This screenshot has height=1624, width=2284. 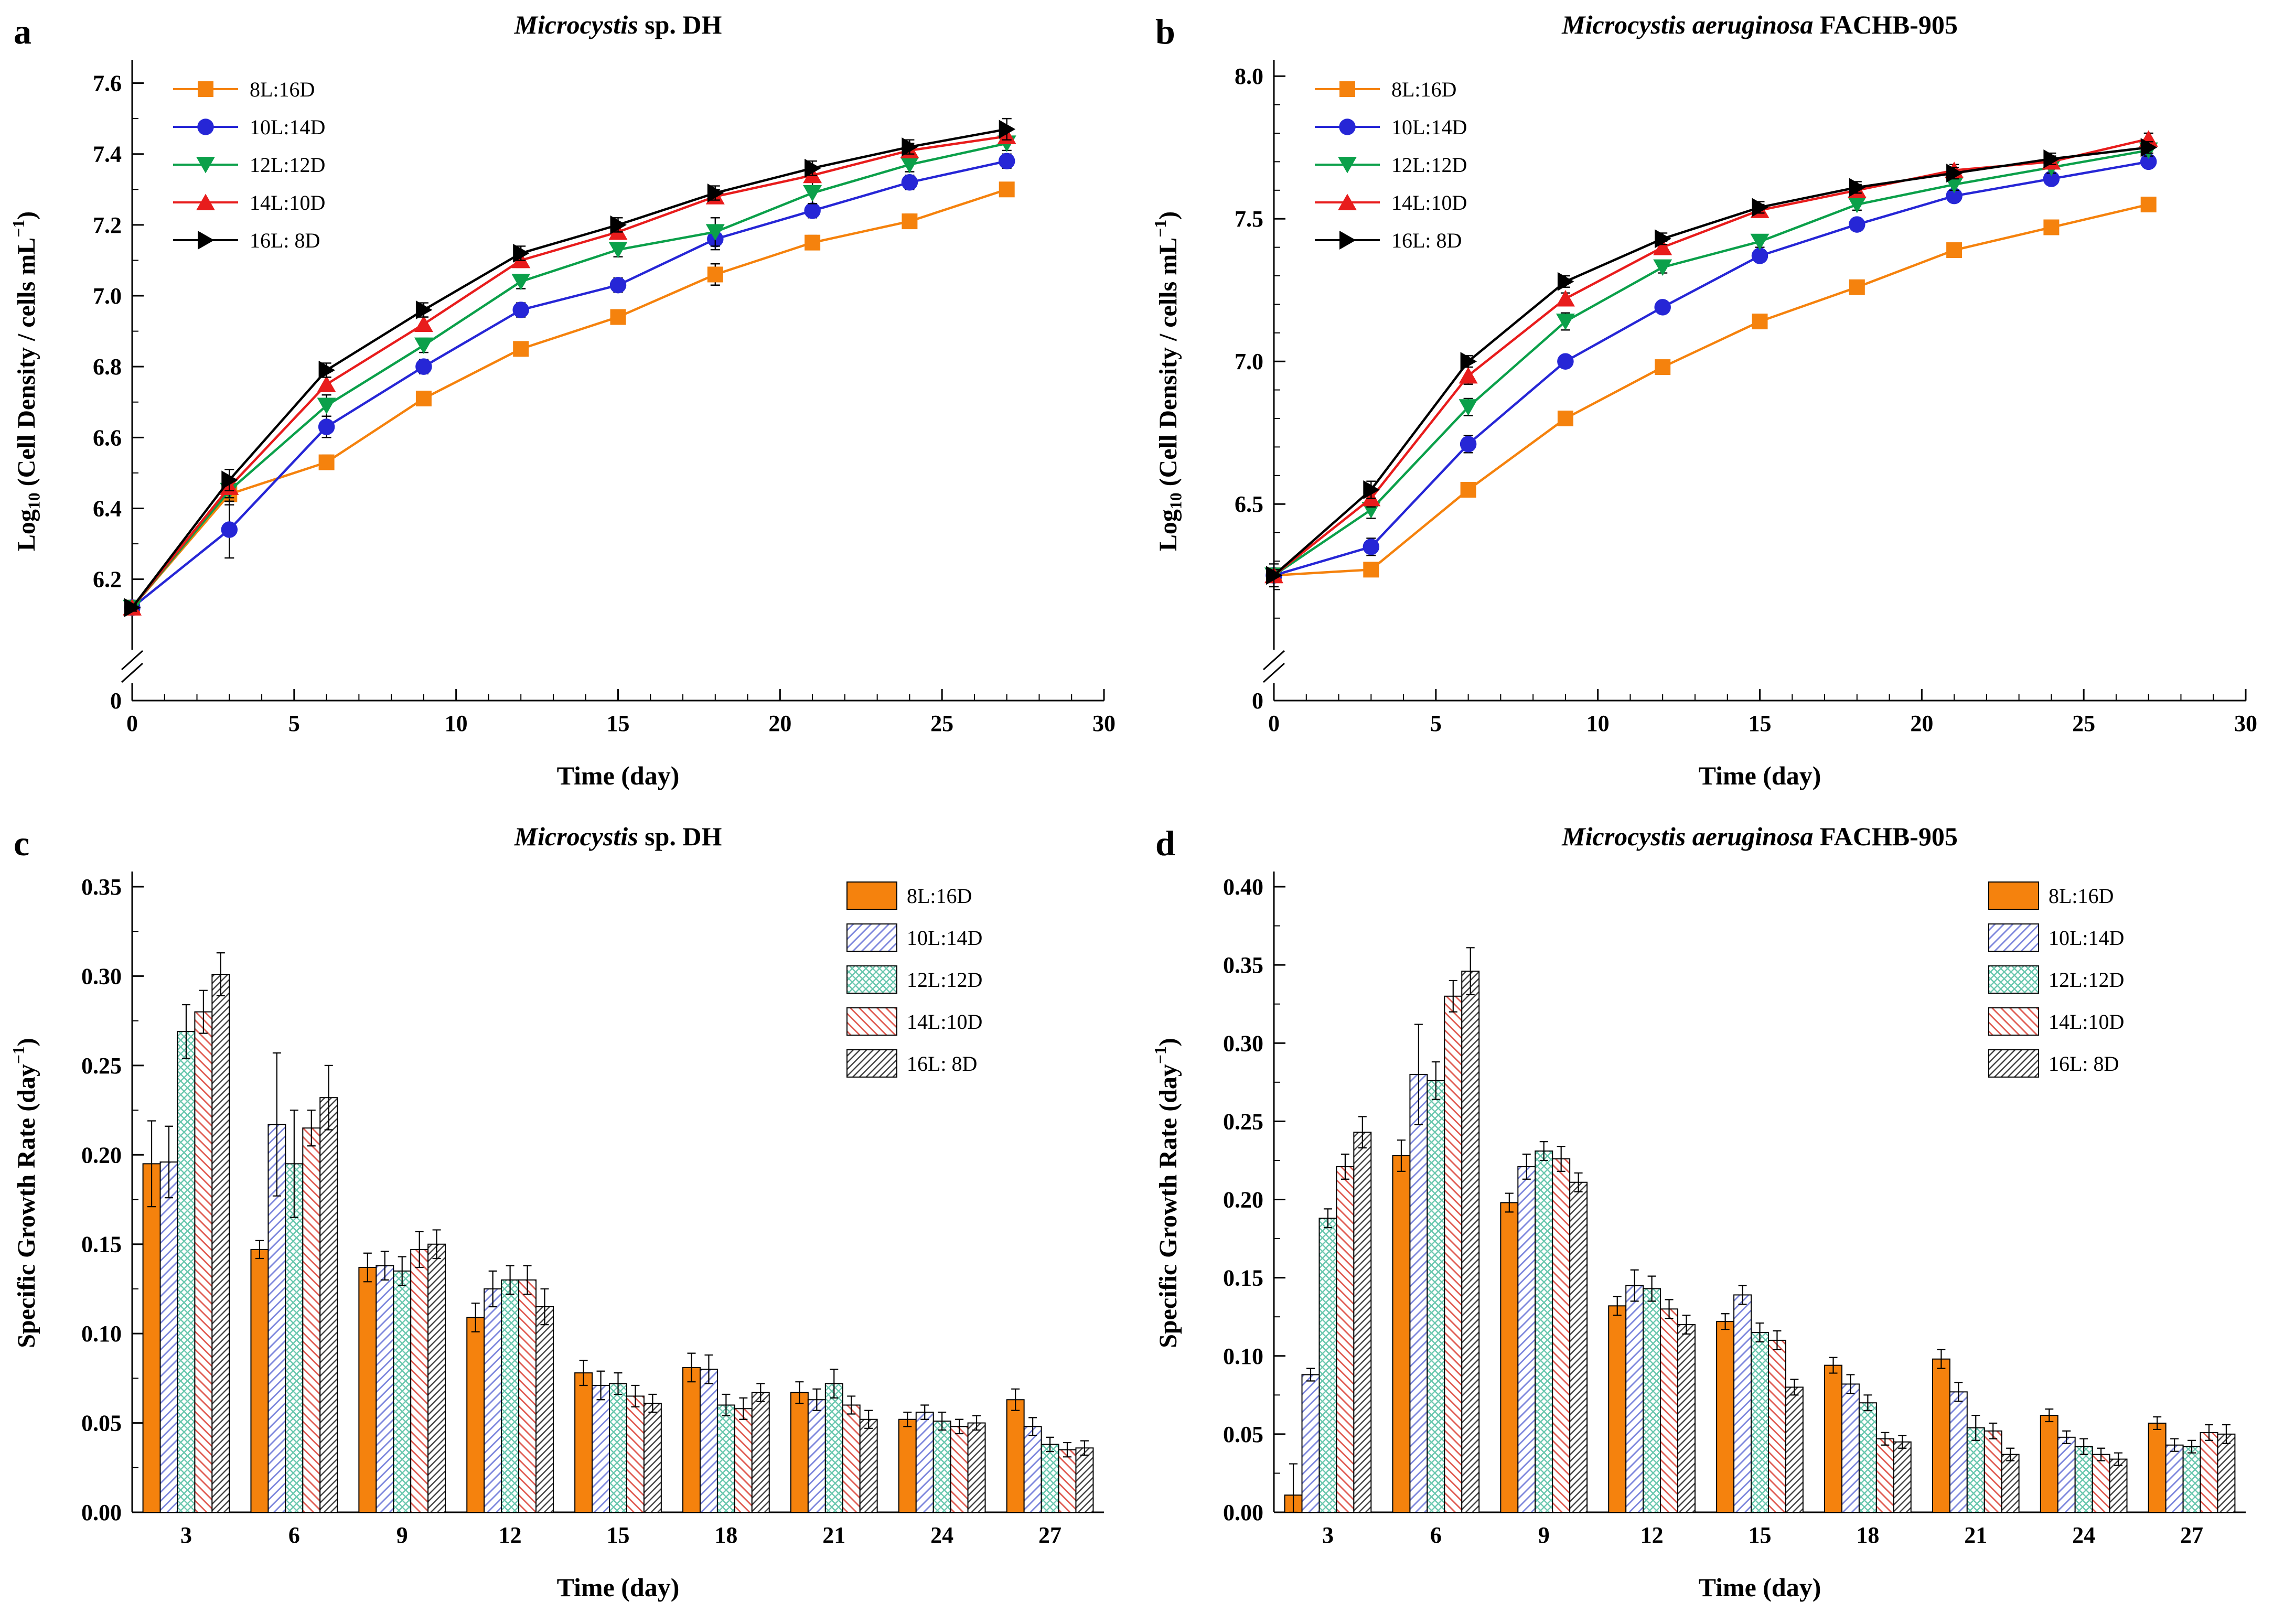 What do you see at coordinates (24, 1193) in the screenshot?
I see `y-axis-title: Specific Growth Rate (day−1)` at bounding box center [24, 1193].